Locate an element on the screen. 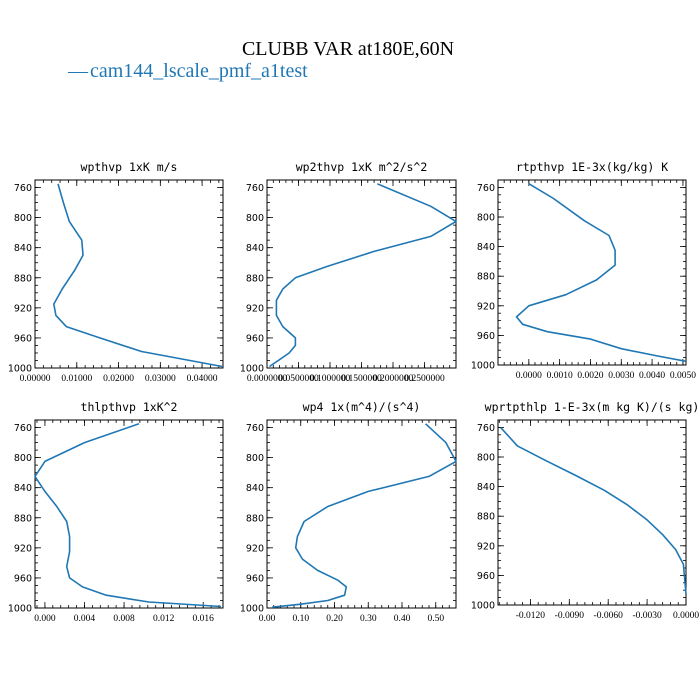 The image size is (700, 700). figure-title: CLUBB VAR at180E,60N is located at coordinates (348, 49).